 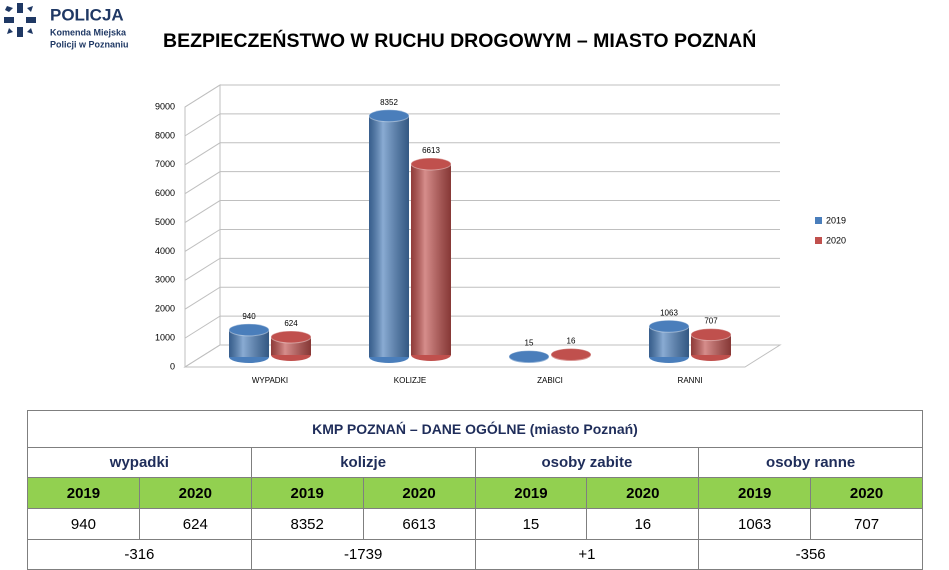 What do you see at coordinates (165, 337) in the screenshot?
I see `y-tick-label: 1000` at bounding box center [165, 337].